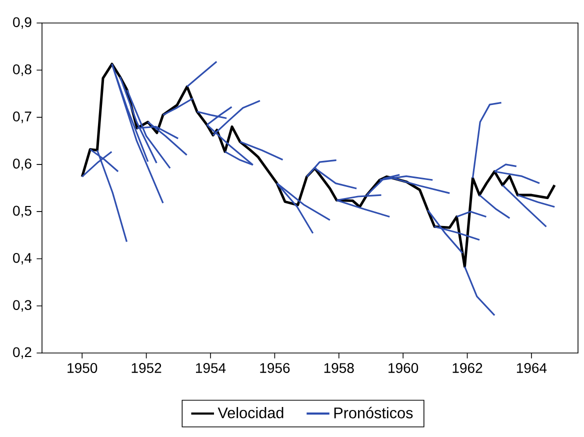  I want to click on x-tick-label: 1952, so click(147, 368).